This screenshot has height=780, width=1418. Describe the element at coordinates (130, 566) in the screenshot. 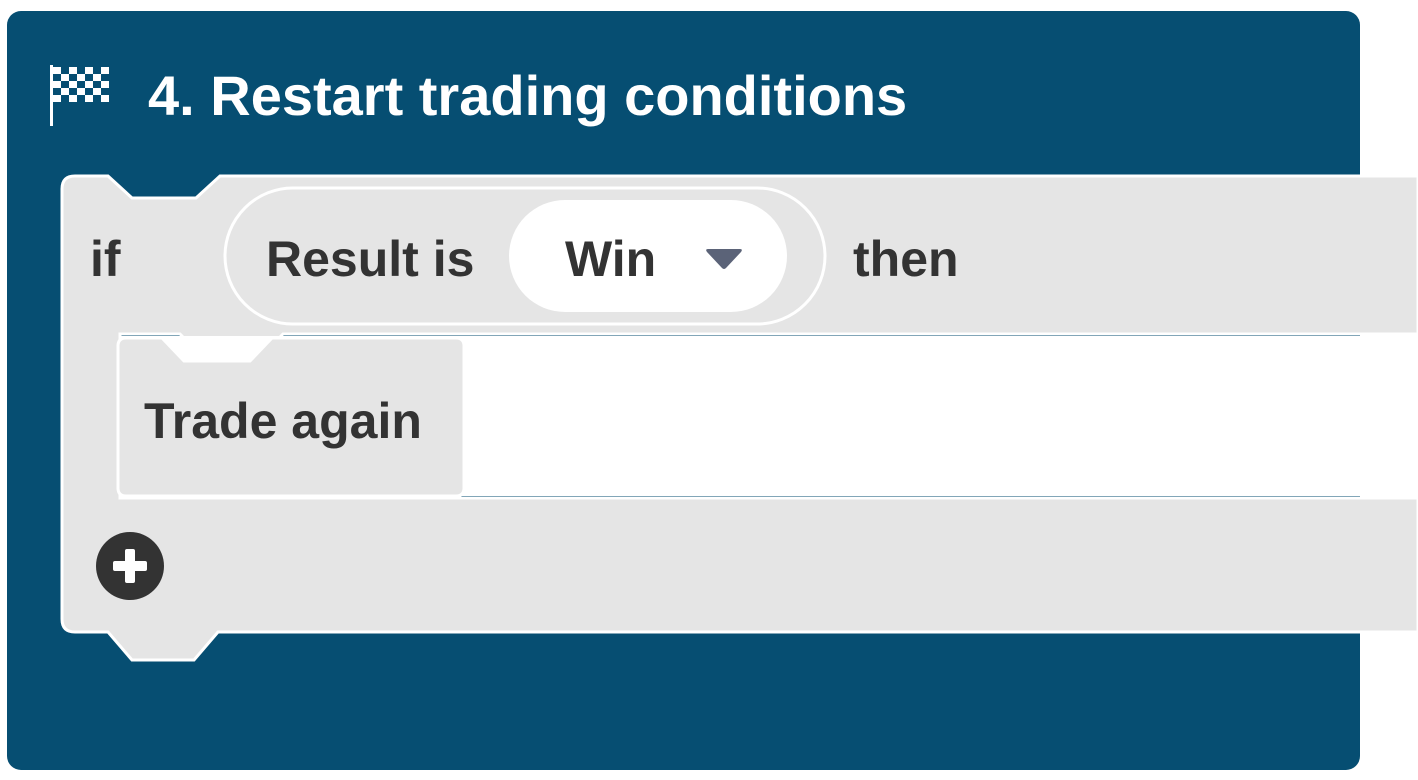

I see `plus-circle-icon` at that location.